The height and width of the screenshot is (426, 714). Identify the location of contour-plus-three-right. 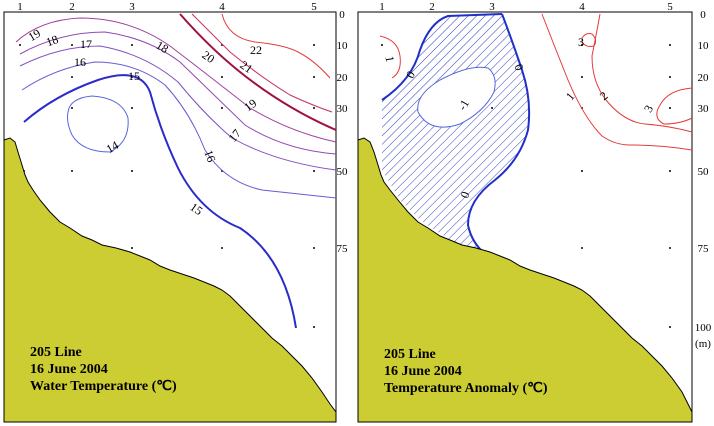
(674, 106).